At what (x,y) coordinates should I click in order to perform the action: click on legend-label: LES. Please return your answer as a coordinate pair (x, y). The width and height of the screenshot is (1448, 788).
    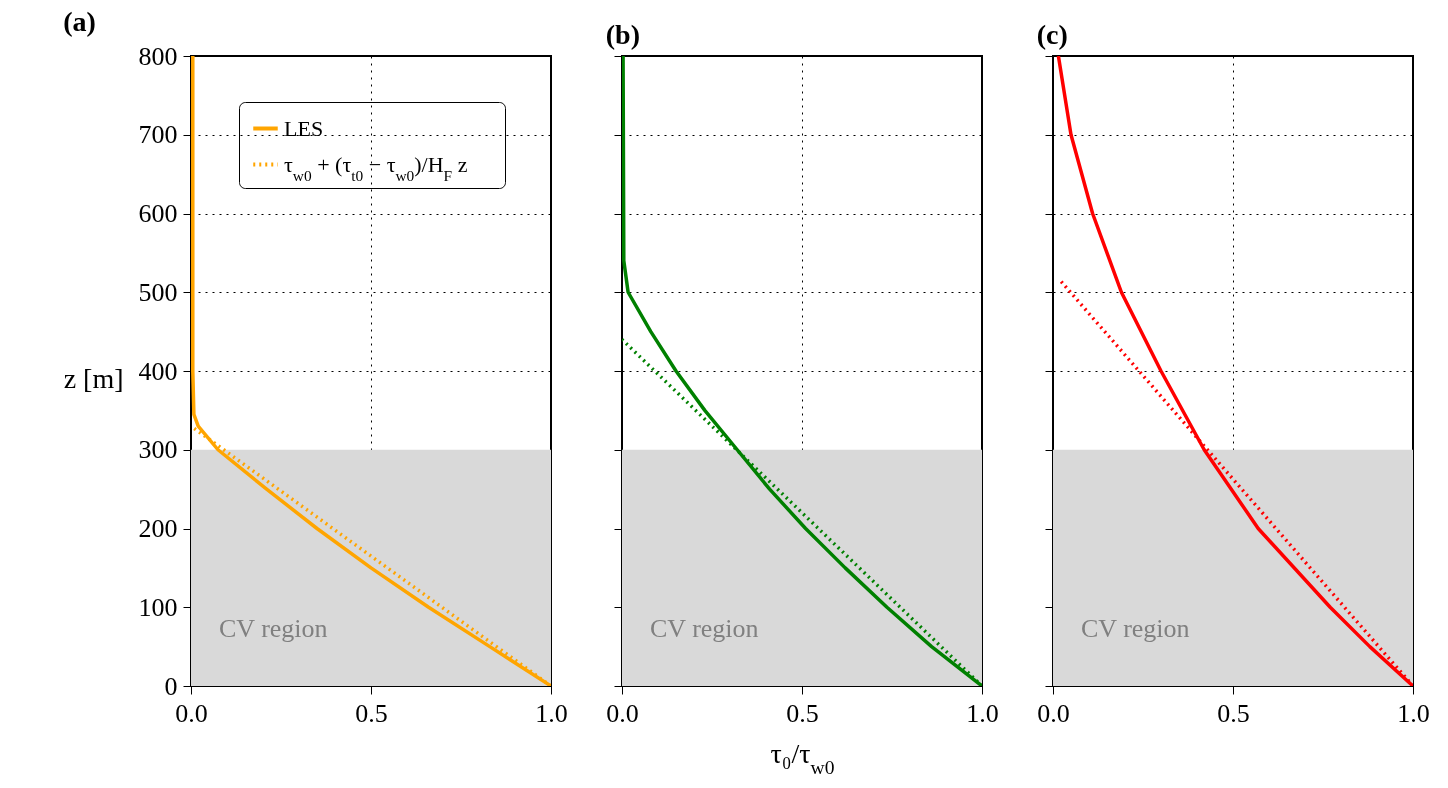
    Looking at the image, I should click on (304, 128).